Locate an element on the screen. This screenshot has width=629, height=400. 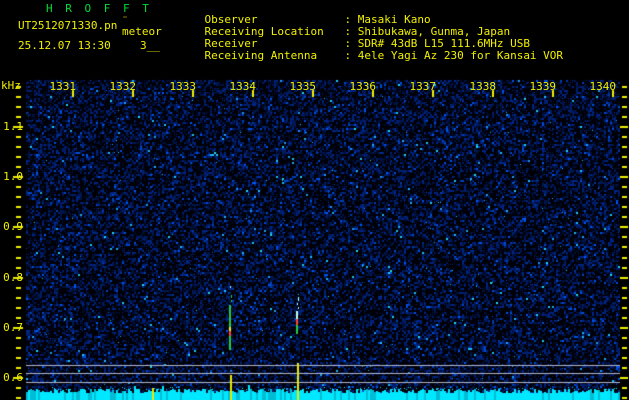
freq-tick-label: 0.6 is located at coordinates (13, 377).